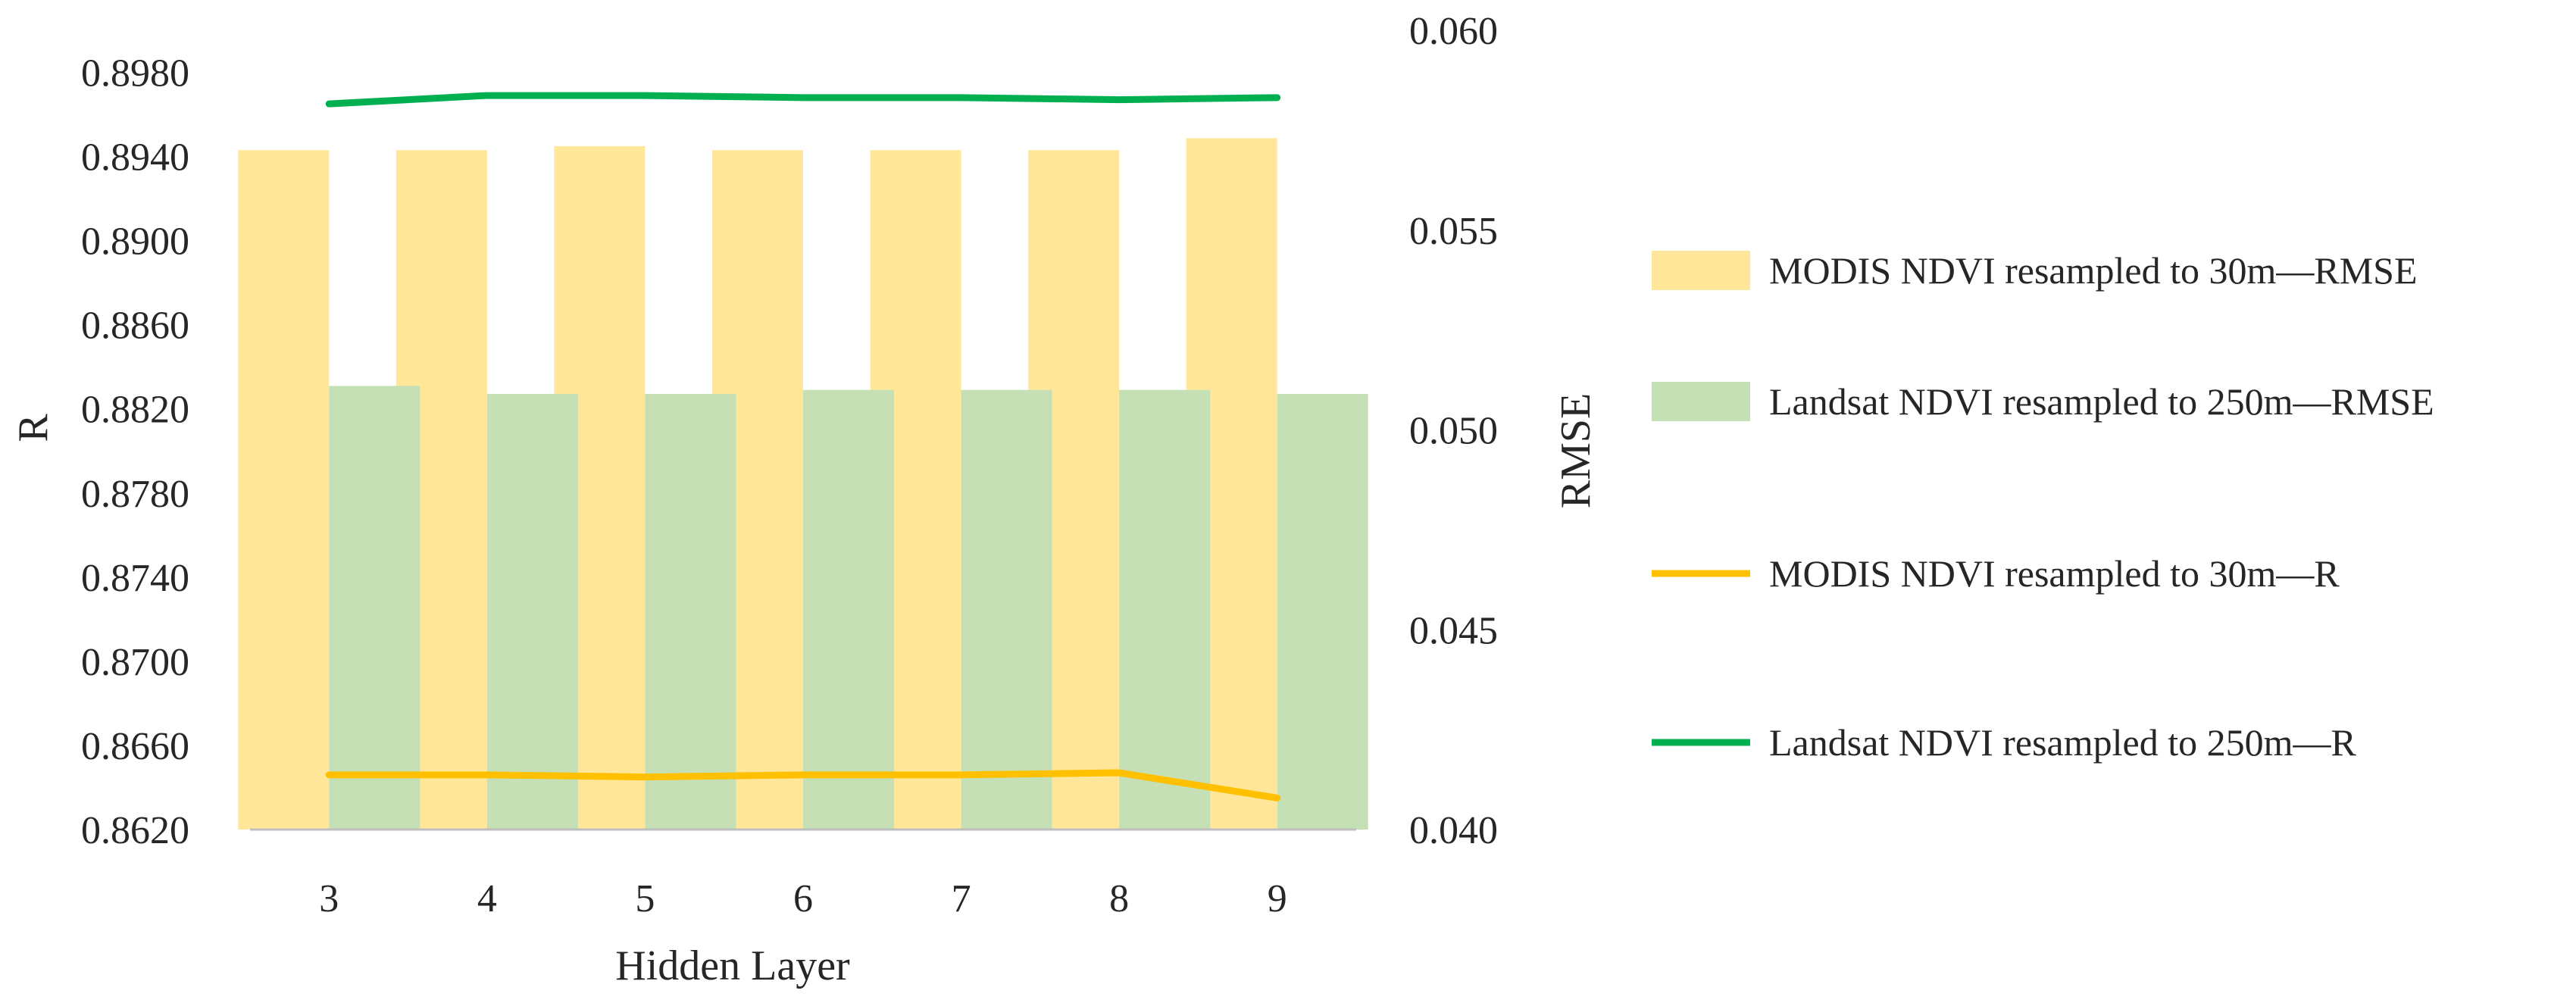 This screenshot has height=1000, width=2576. What do you see at coordinates (803, 100) in the screenshot?
I see `line-landsat-r` at bounding box center [803, 100].